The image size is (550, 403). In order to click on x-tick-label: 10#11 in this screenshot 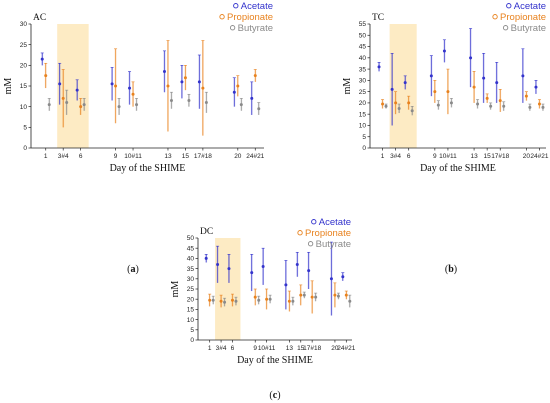, I will do `click(448, 156)`.